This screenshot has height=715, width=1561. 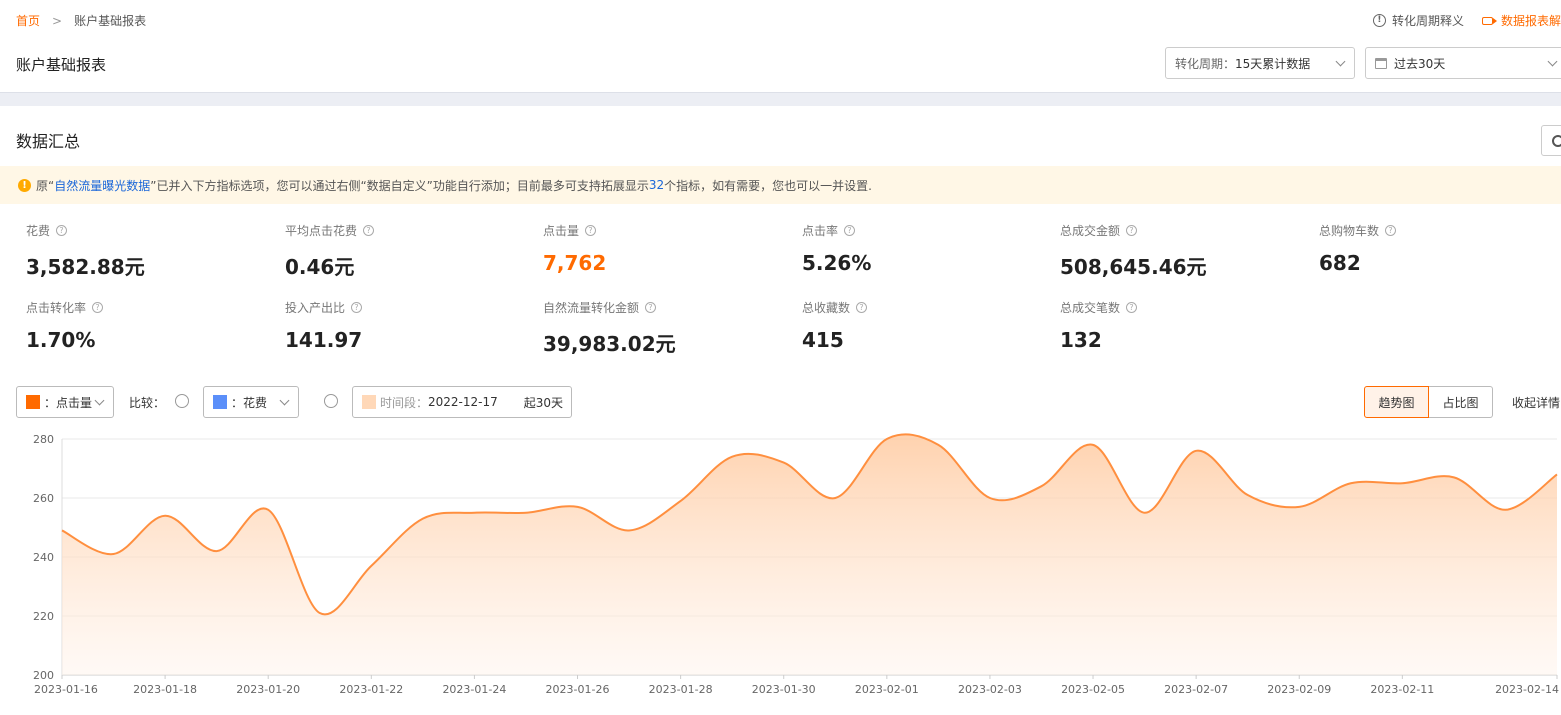 What do you see at coordinates (990, 689) in the screenshot?
I see `x-tick-label: 2023-02-03` at bounding box center [990, 689].